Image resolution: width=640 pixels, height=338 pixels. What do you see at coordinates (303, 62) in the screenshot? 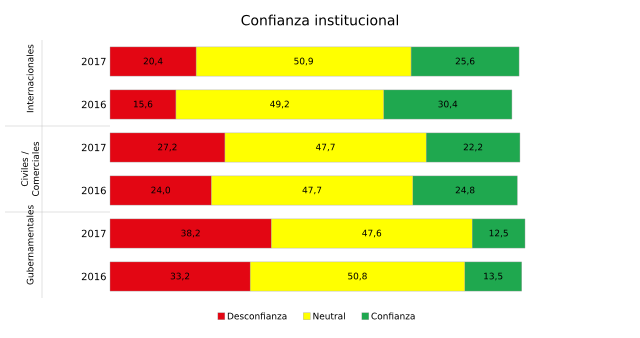
I see `data-label: 50,9` at bounding box center [303, 62].